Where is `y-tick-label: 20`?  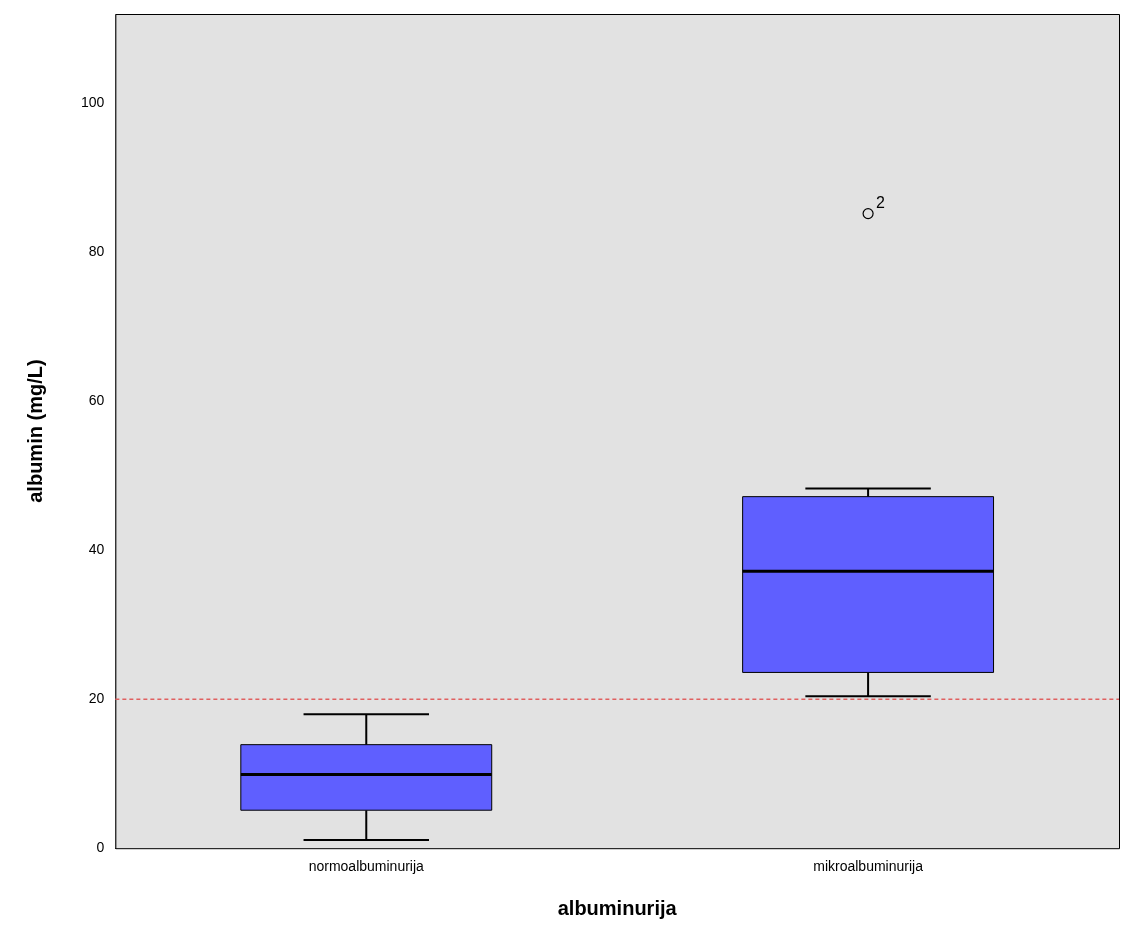
y-tick-label: 20 is located at coordinates (96, 698).